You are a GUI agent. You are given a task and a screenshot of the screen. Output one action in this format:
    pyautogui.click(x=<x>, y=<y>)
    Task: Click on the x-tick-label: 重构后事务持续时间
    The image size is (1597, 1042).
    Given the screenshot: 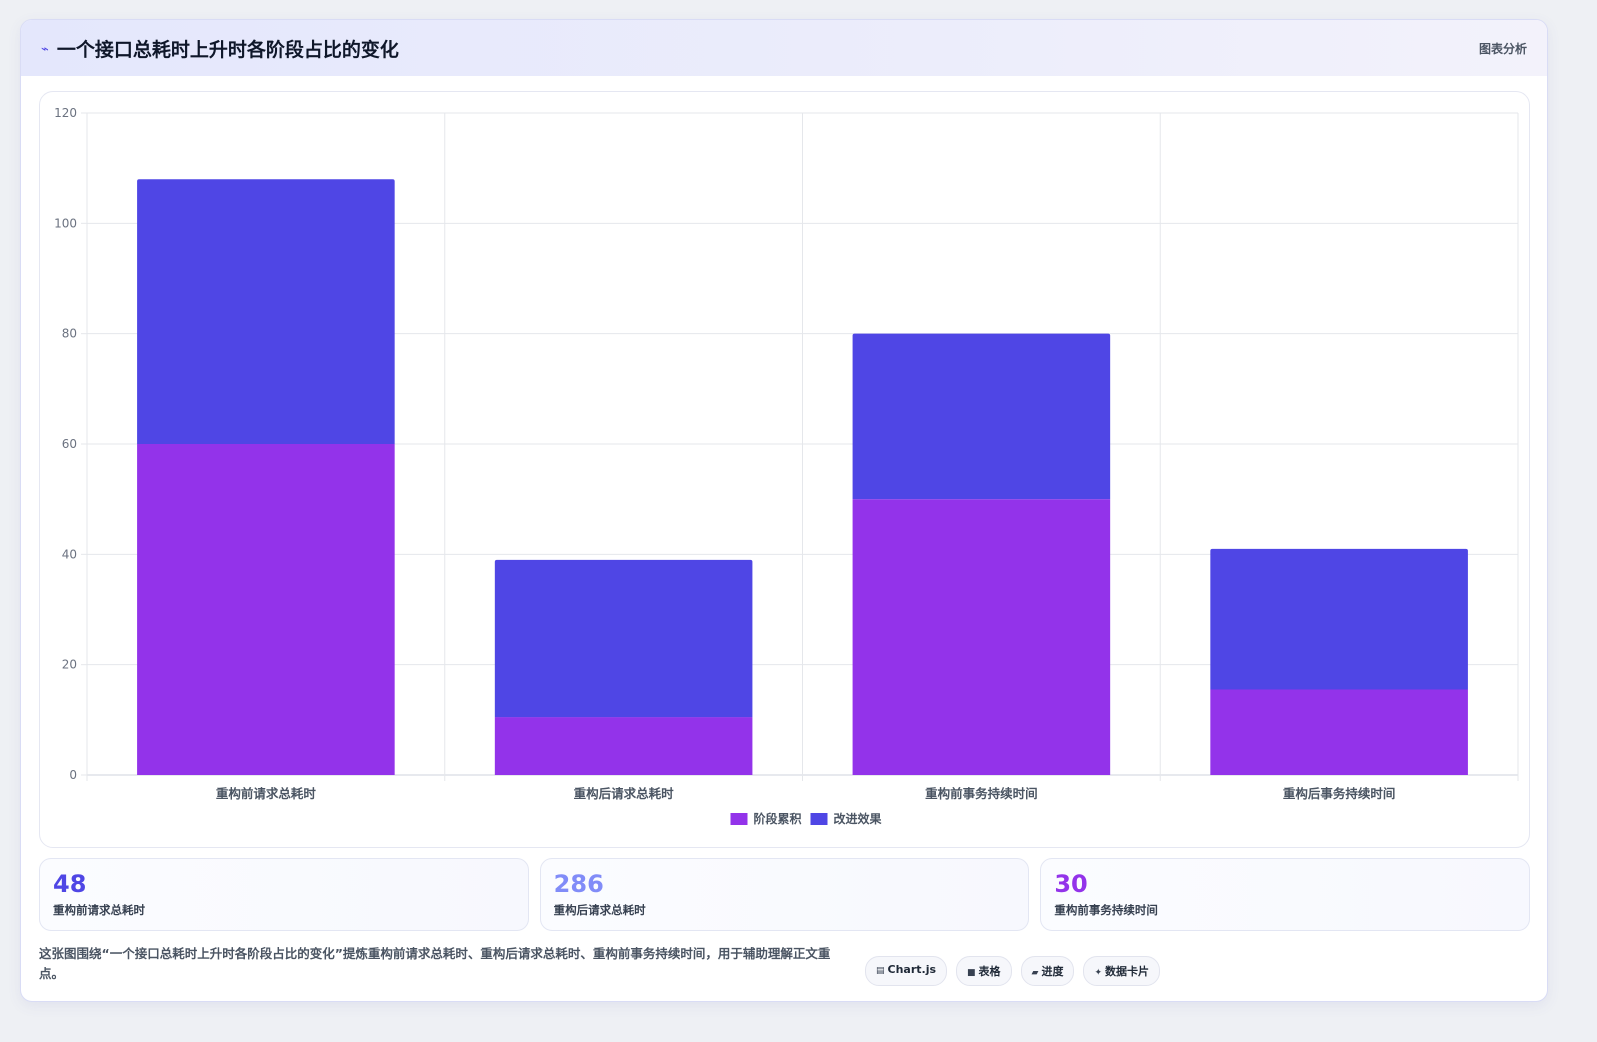 What is the action you would take?
    pyautogui.click(x=1339, y=793)
    